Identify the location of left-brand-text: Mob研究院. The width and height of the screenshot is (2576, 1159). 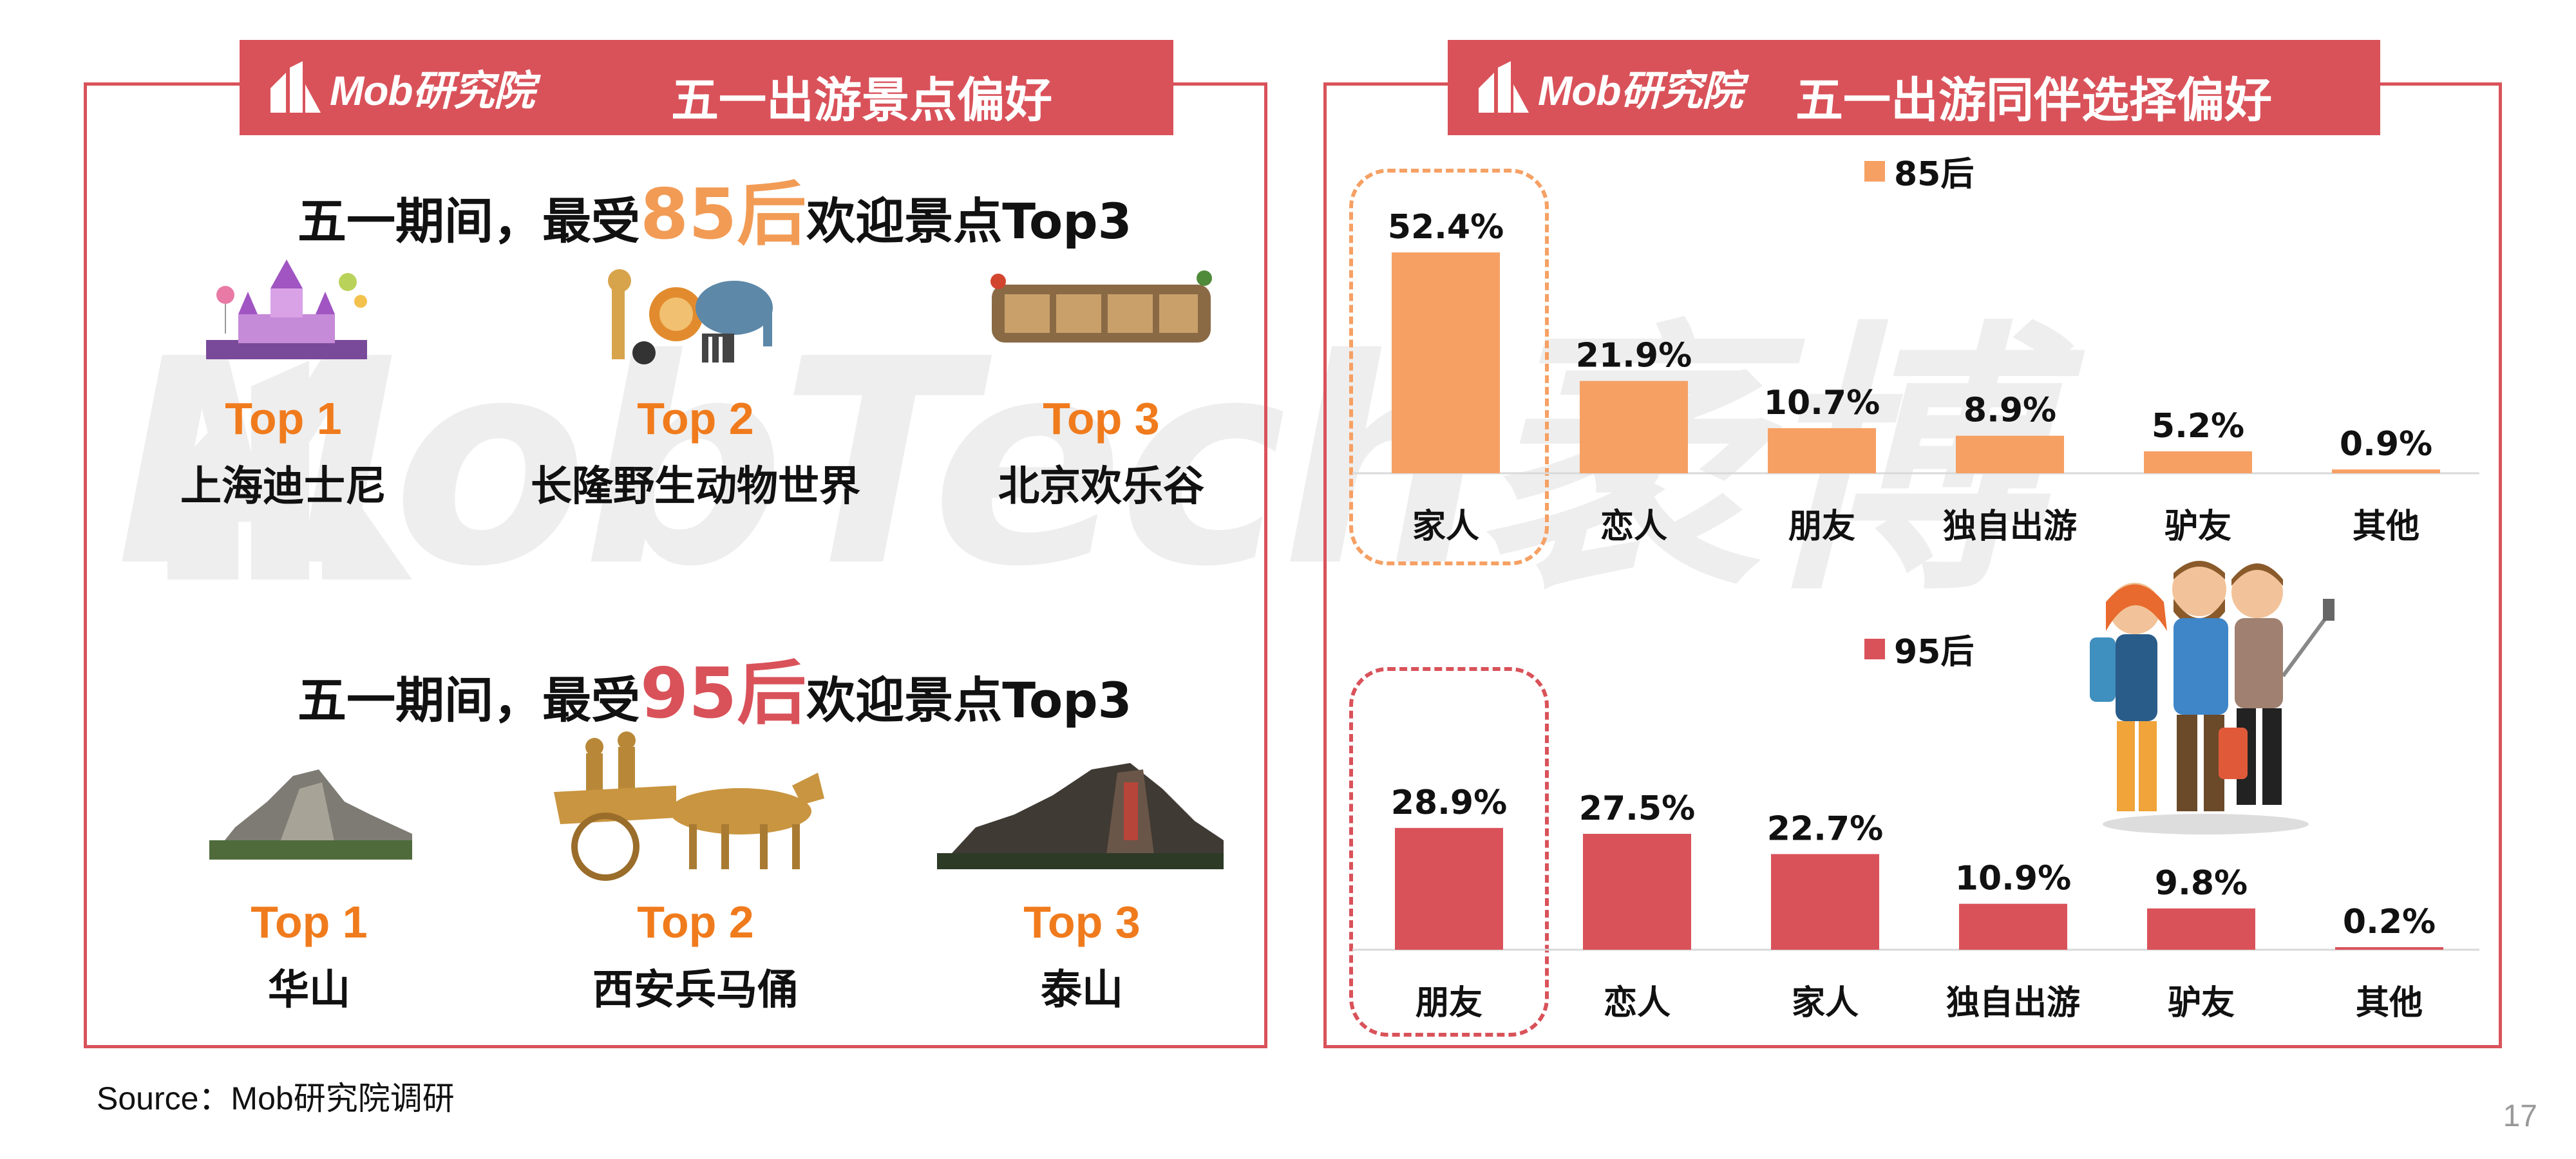
(432, 91).